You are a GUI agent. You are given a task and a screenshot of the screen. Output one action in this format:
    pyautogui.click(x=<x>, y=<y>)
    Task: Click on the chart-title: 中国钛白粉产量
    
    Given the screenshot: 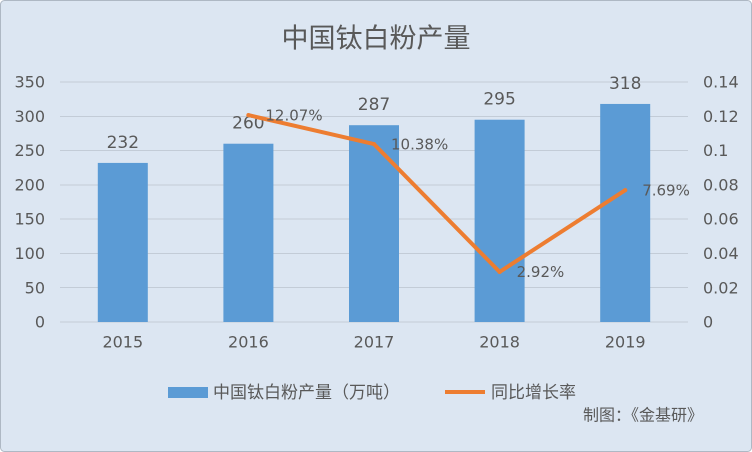 What is the action you would take?
    pyautogui.click(x=376, y=38)
    